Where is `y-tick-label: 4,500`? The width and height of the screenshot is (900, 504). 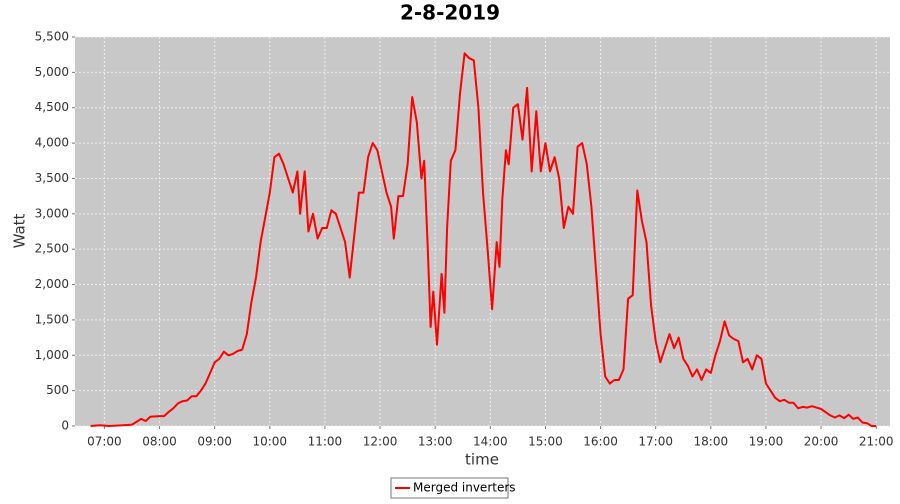 y-tick-label: 4,500 is located at coordinates (52, 107).